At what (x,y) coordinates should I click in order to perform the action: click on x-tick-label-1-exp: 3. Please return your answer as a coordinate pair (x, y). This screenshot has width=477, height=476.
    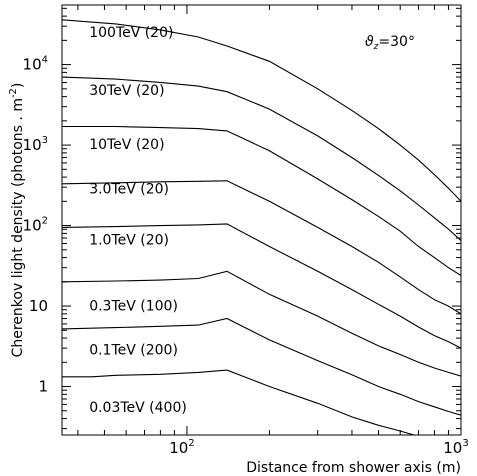
    Looking at the image, I should click on (465, 443).